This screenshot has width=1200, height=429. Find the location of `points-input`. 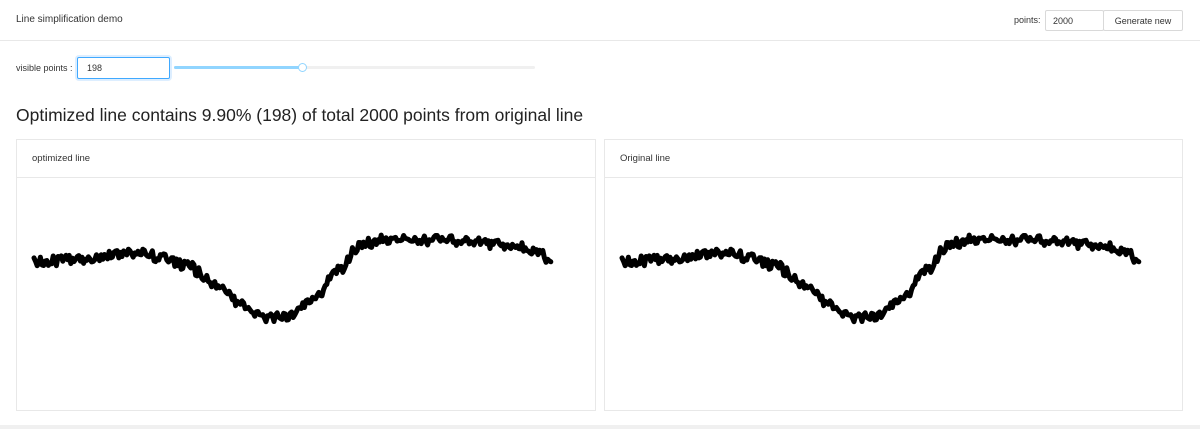

points-input is located at coordinates (1074, 20).